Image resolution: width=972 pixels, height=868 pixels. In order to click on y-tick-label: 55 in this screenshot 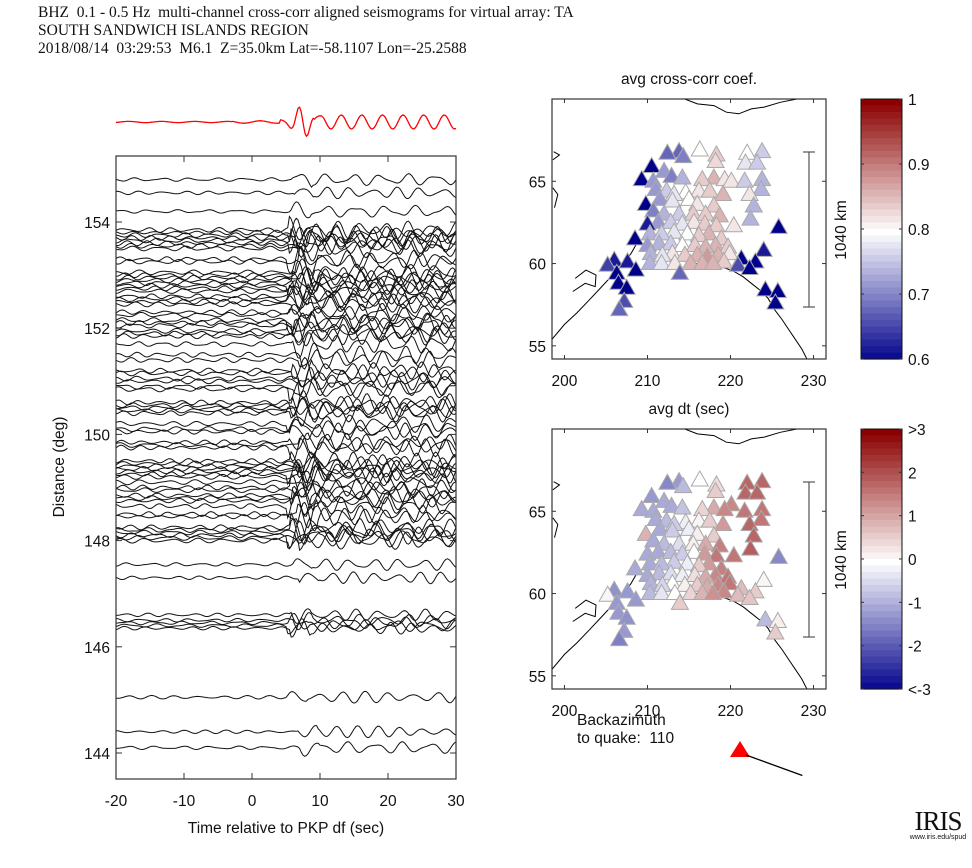, I will do `click(537, 347)`.